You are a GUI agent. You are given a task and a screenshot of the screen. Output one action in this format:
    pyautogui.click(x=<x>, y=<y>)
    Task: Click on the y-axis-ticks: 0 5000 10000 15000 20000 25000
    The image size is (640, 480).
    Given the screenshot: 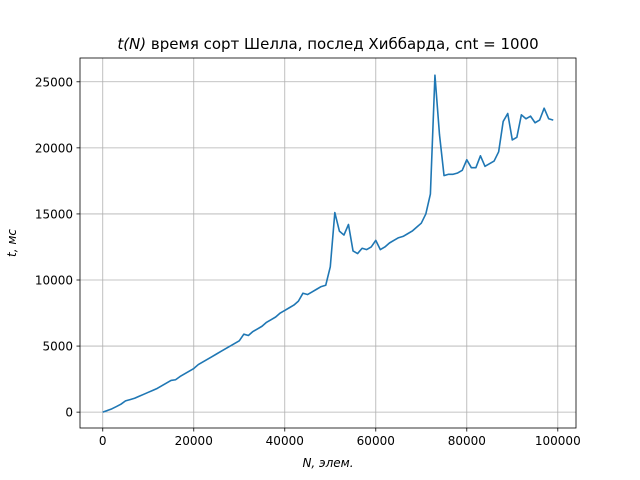 What is the action you would take?
    pyautogui.click(x=57, y=247)
    